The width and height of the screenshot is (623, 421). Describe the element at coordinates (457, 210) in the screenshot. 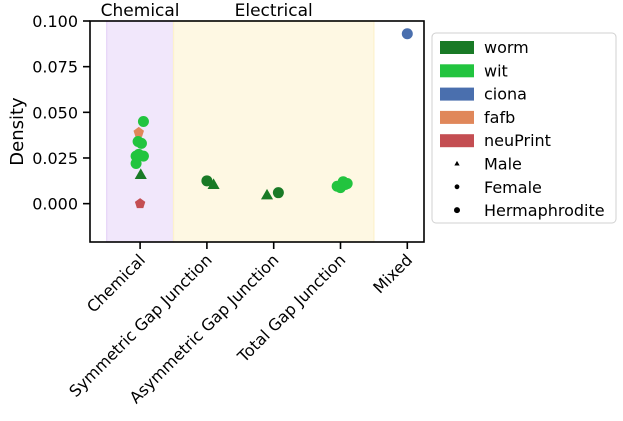

I see `legend-marker-hermaphrodite` at that location.